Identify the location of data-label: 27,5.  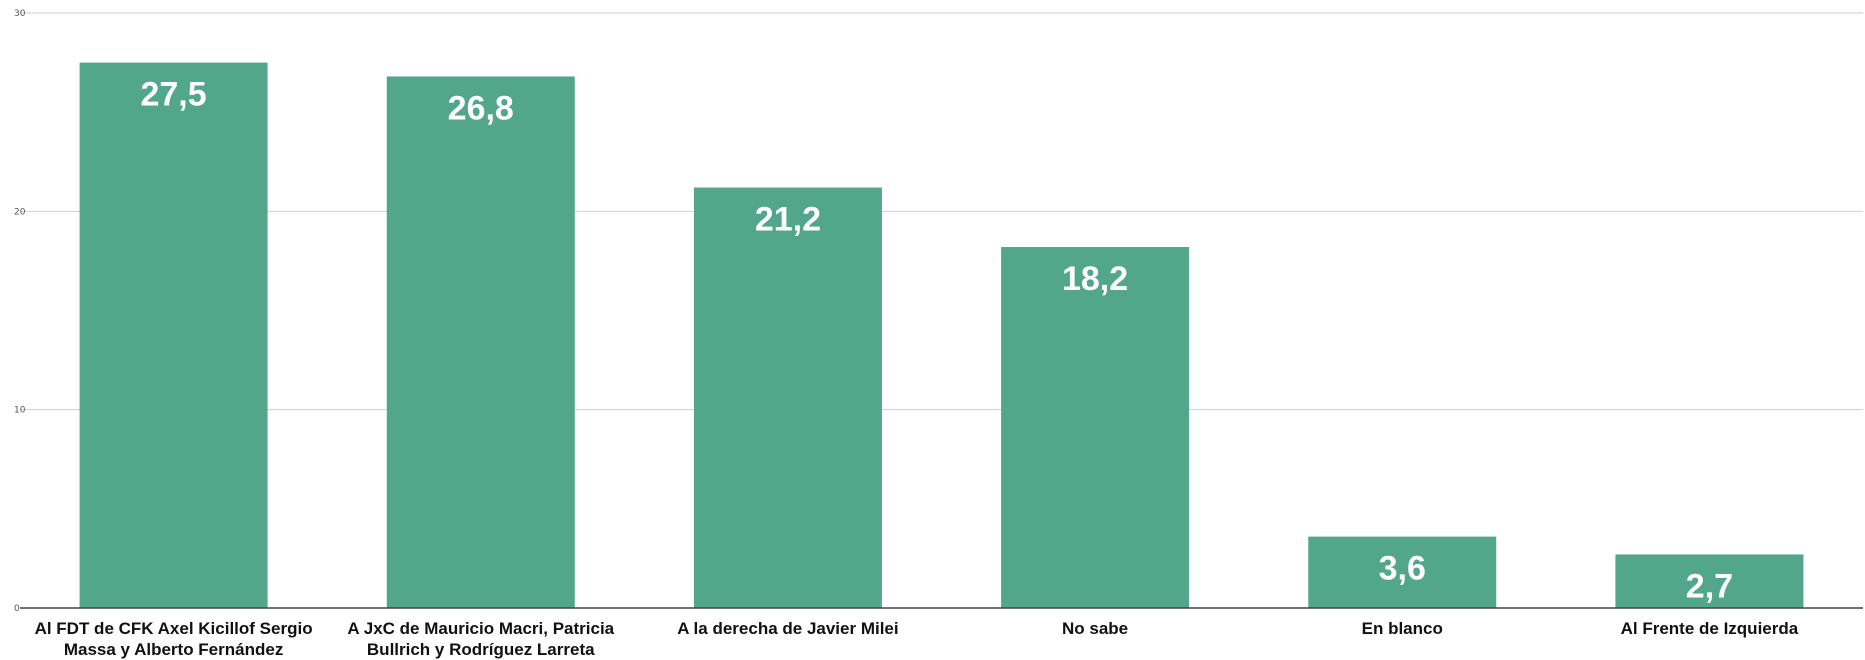
(173, 95).